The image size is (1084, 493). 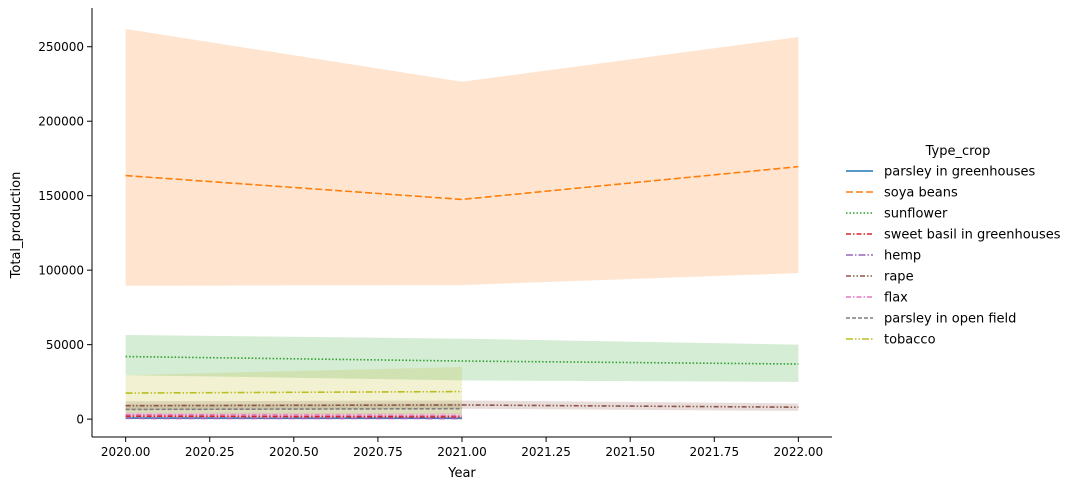 What do you see at coordinates (461, 473) in the screenshot?
I see `x-axis-label: Year` at bounding box center [461, 473].